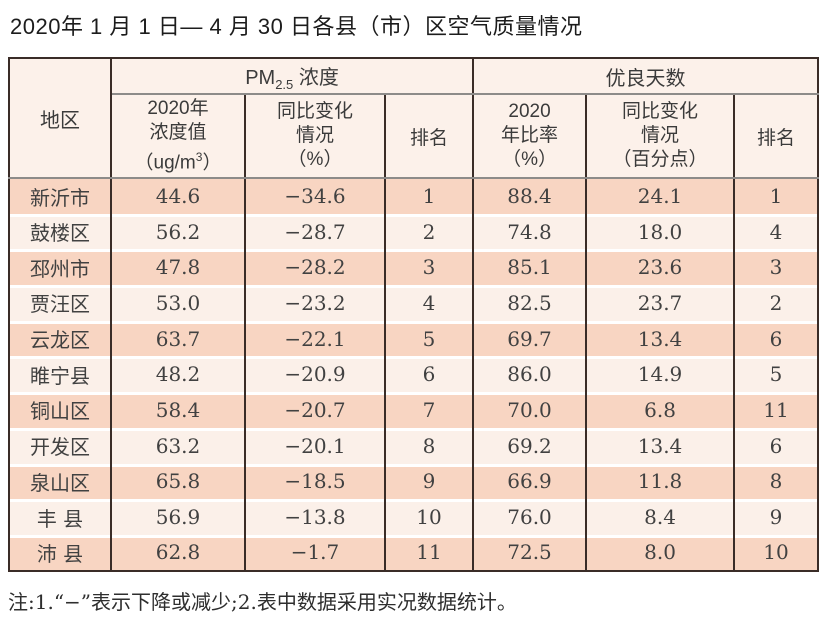 This screenshot has width=825, height=620. Describe the element at coordinates (315, 338) in the screenshot. I see `pm-change-cell: −22.1` at that location.